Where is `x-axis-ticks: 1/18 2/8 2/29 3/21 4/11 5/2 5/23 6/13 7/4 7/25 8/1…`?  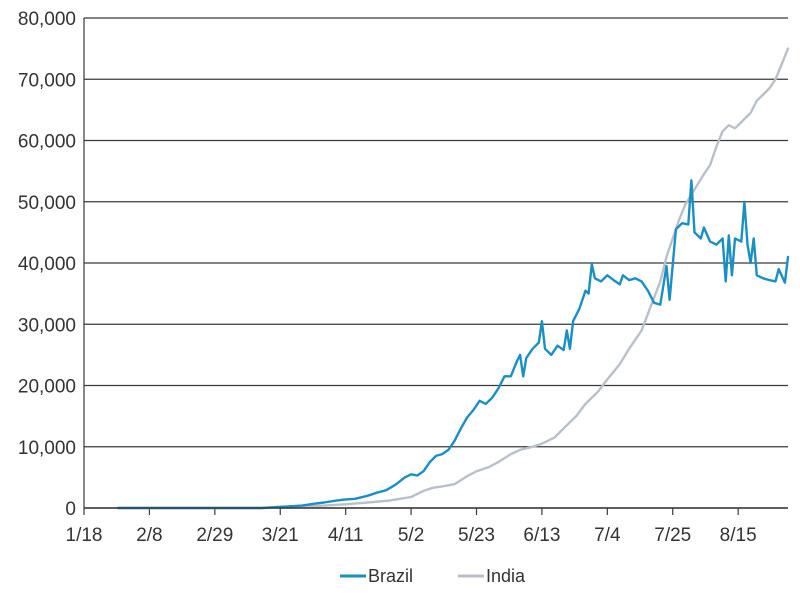 x-axis-ticks: 1/18 2/8 2/29 3/21 4/11 5/2 5/23 6/13 7/4 7/25 8/1… is located at coordinates (411, 527).